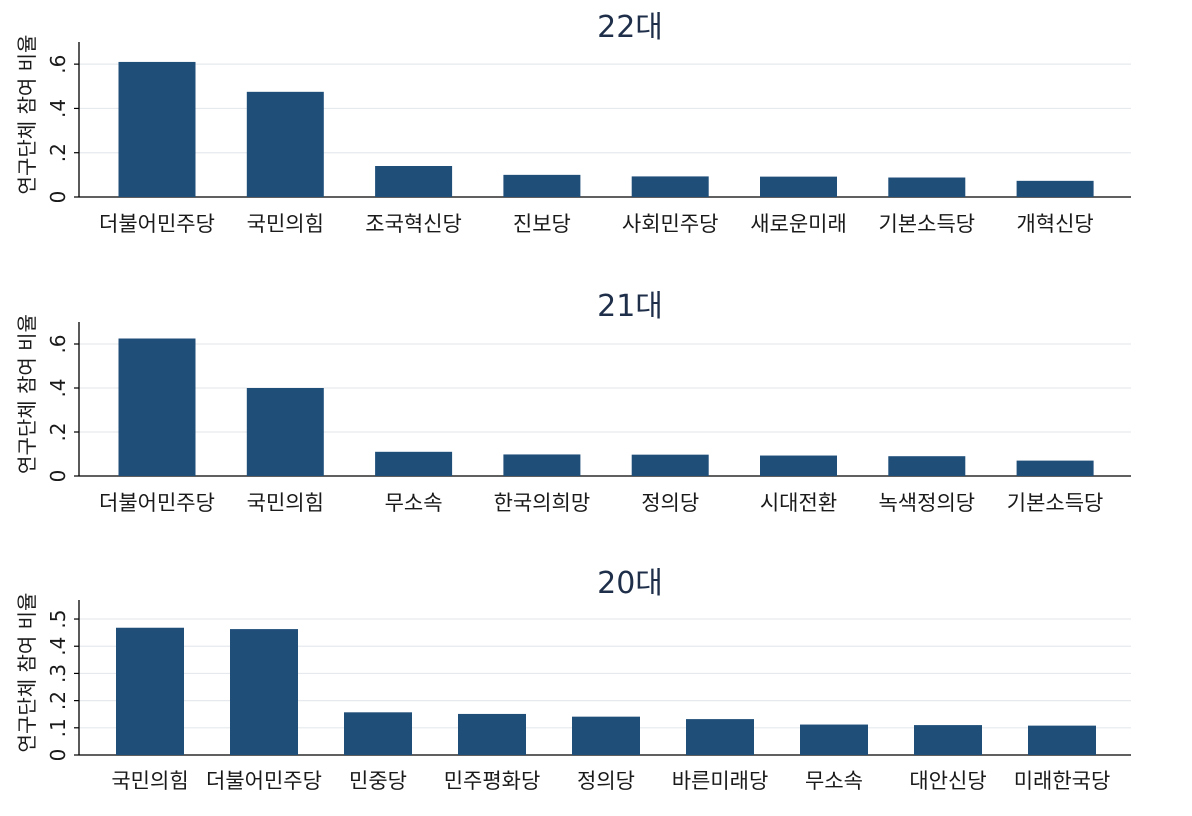 Image resolution: width=1192 pixels, height=816 pixels. Describe the element at coordinates (630, 306) in the screenshot. I see `chart-title: 21대` at that location.